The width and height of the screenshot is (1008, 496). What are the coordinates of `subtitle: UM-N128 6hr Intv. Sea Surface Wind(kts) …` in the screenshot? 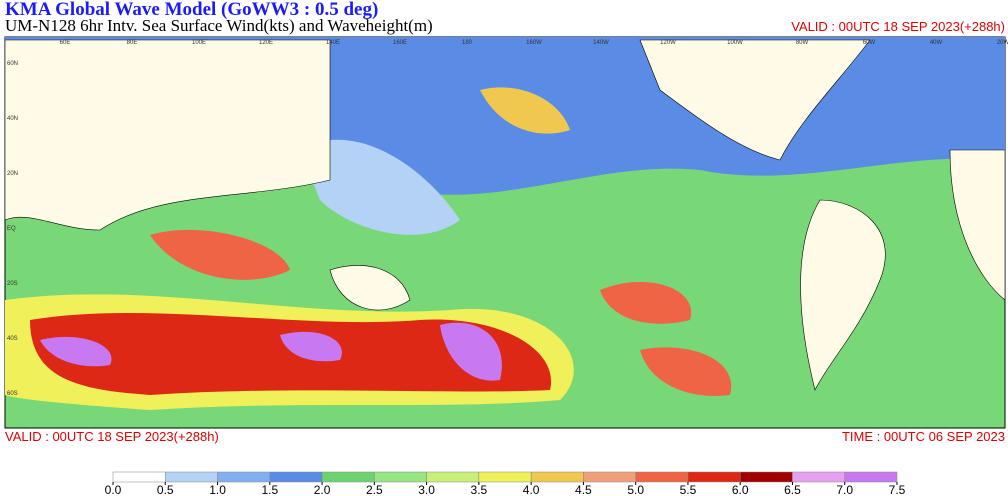 It's located at (219, 25).